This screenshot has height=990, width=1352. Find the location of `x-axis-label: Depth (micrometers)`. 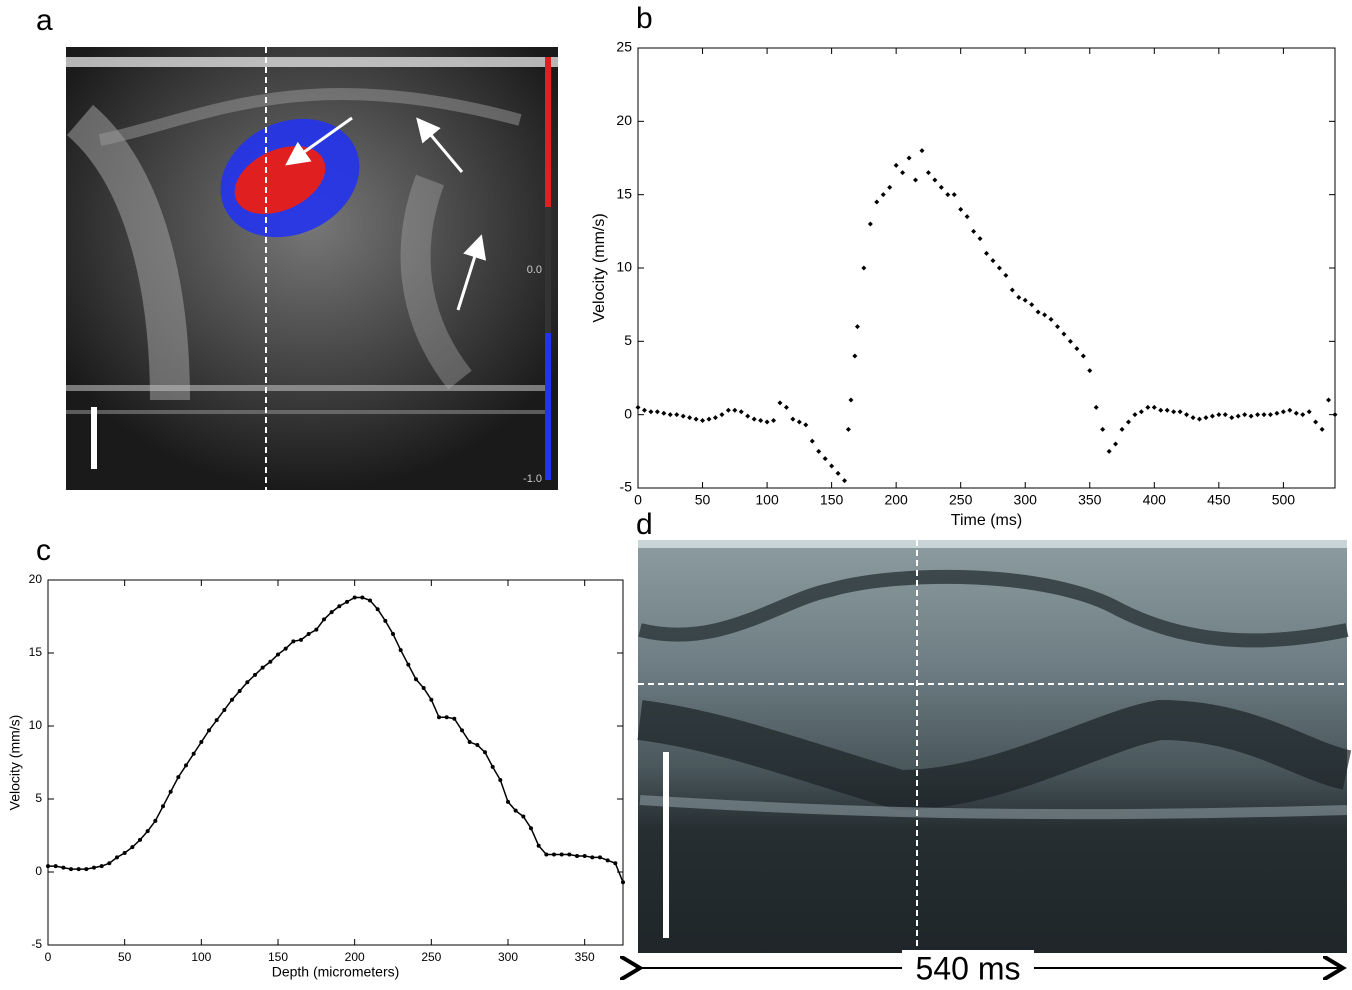

x-axis-label: Depth (micrometers) is located at coordinates (336, 972).